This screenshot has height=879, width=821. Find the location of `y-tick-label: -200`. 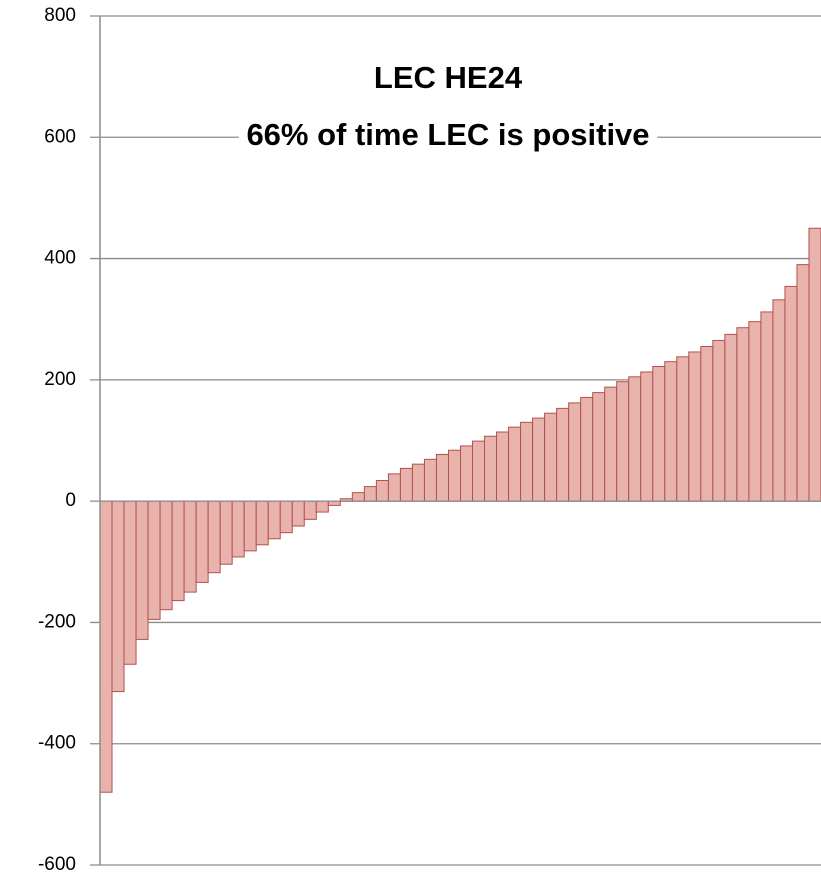

y-tick-label: -200 is located at coordinates (57, 621).